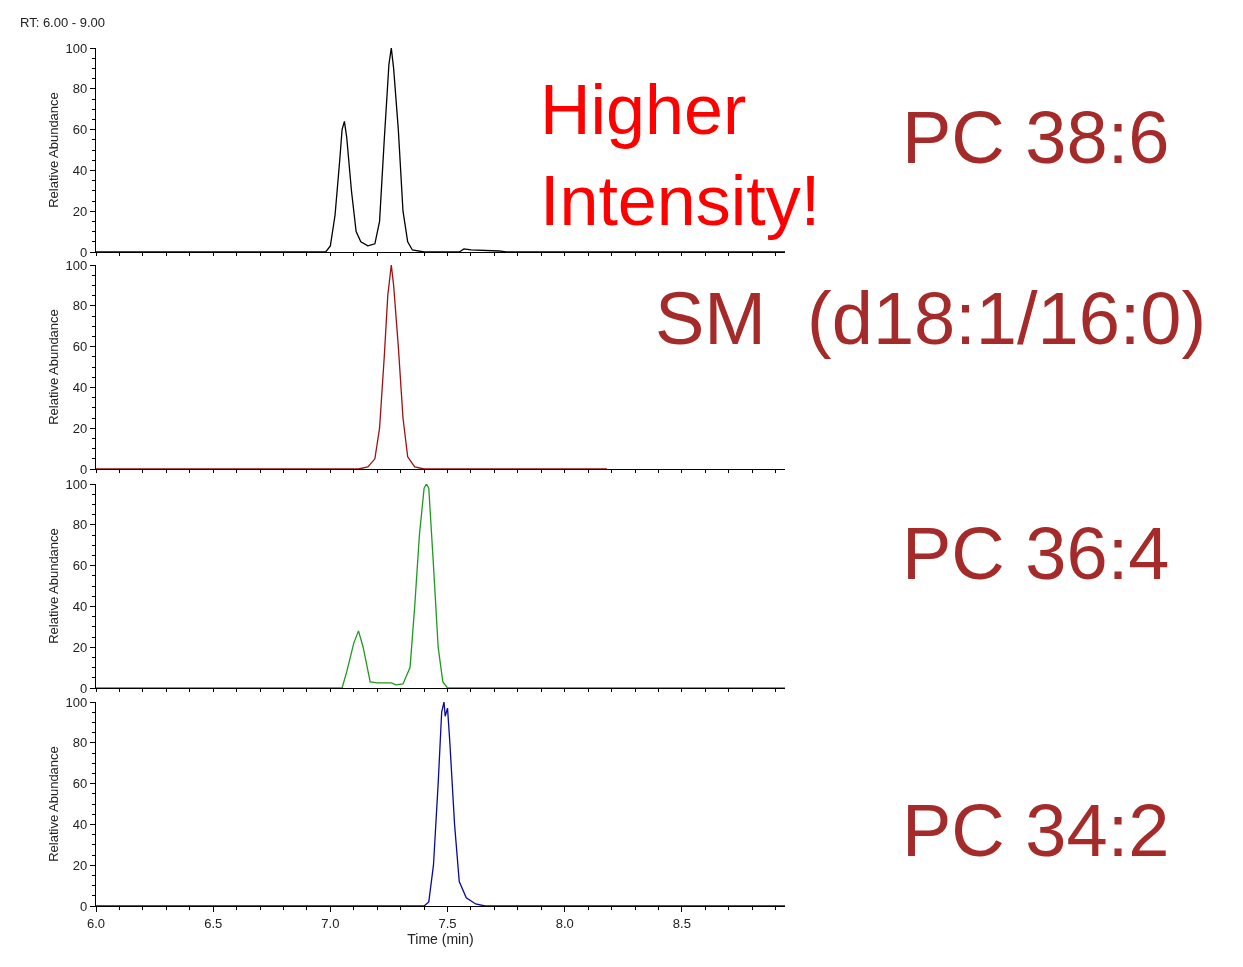  What do you see at coordinates (440, 938) in the screenshot?
I see `x-axis-title: Time (min)` at bounding box center [440, 938].